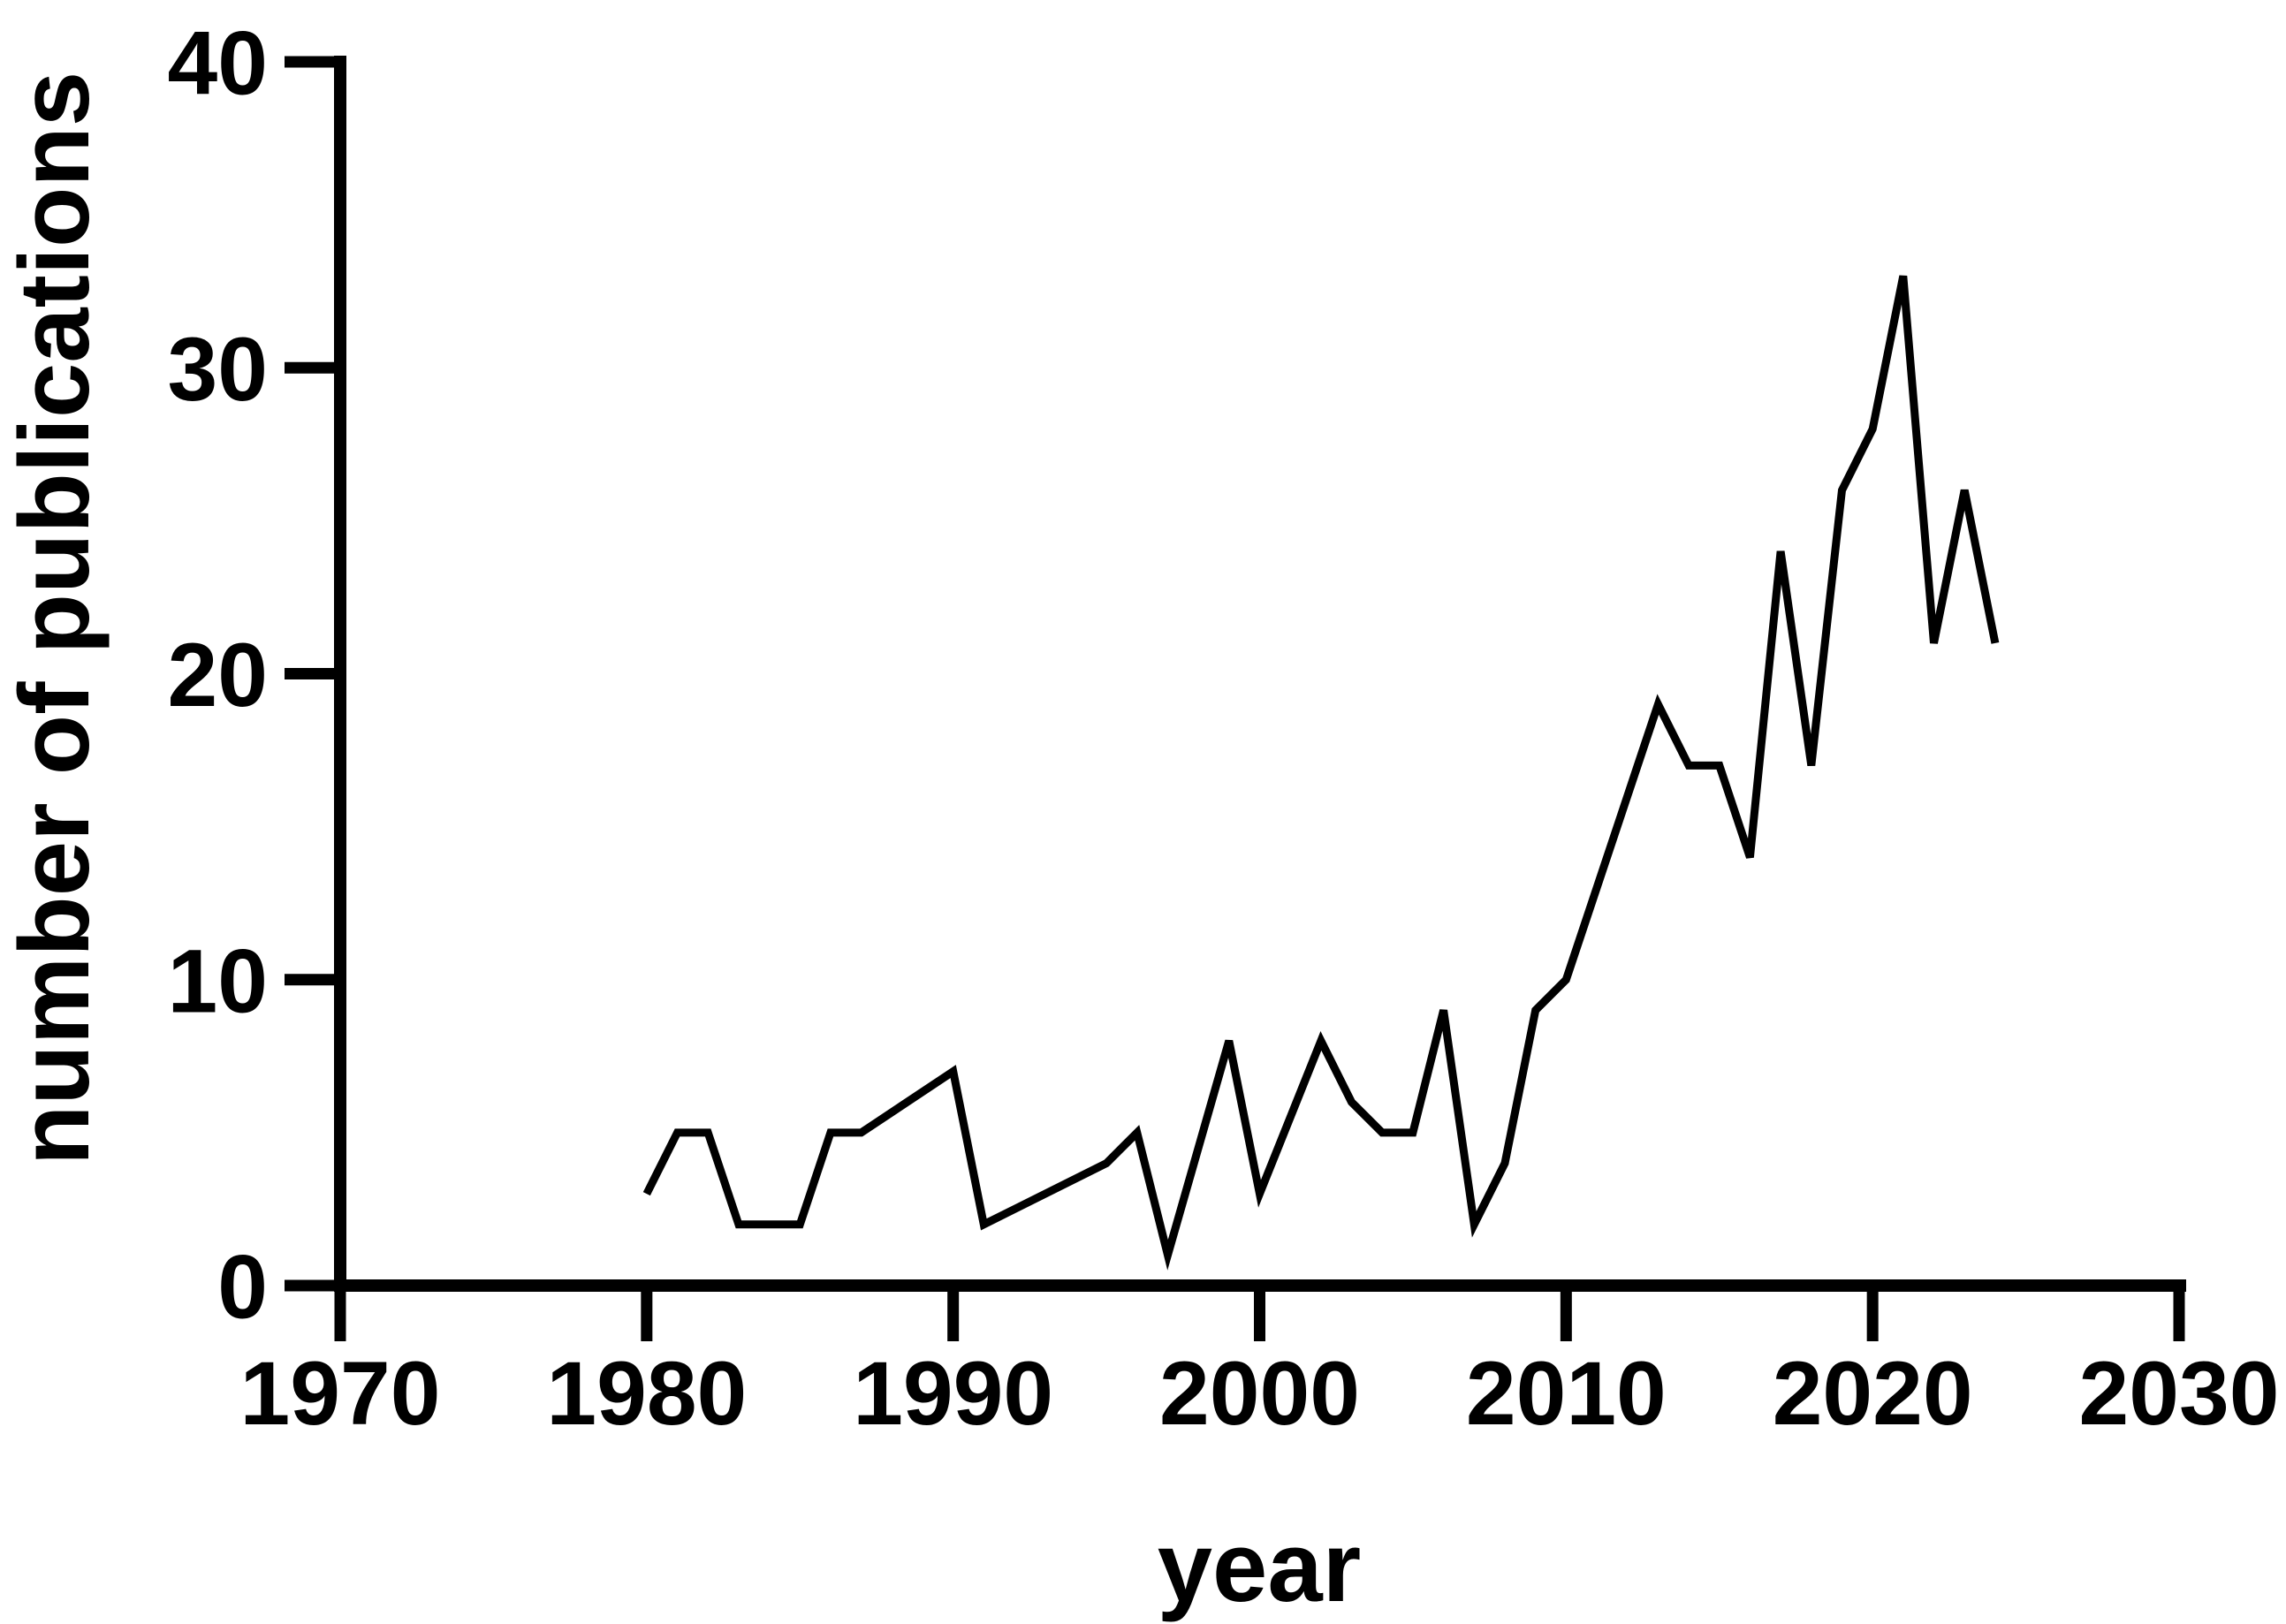 Image resolution: width=2286 pixels, height=1624 pixels. I want to click on y-tick-label: 0, so click(242, 1287).